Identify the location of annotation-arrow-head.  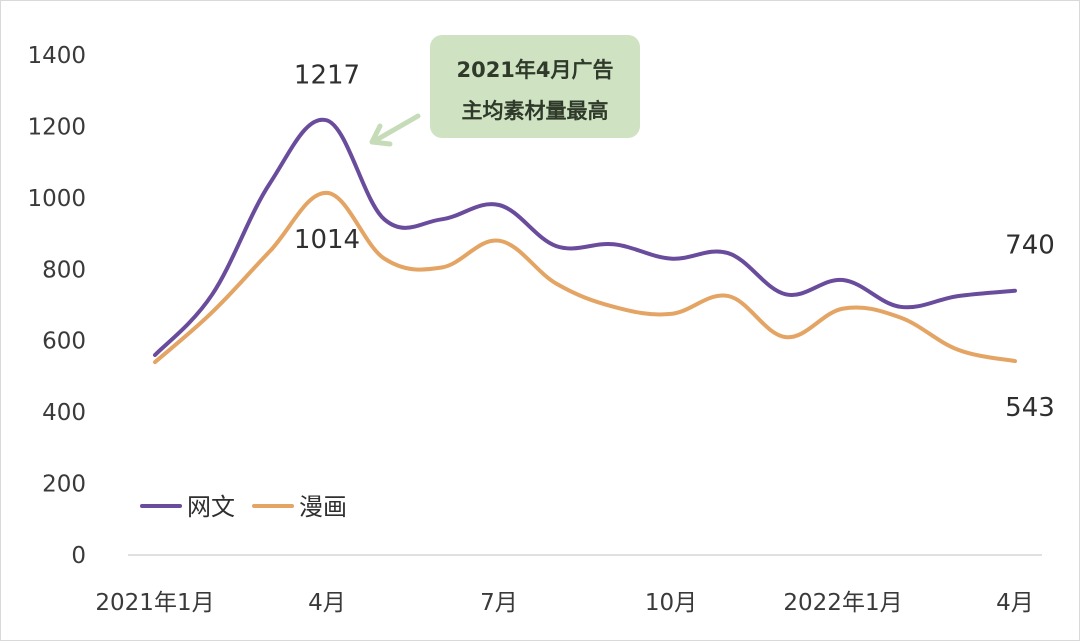
(381, 135).